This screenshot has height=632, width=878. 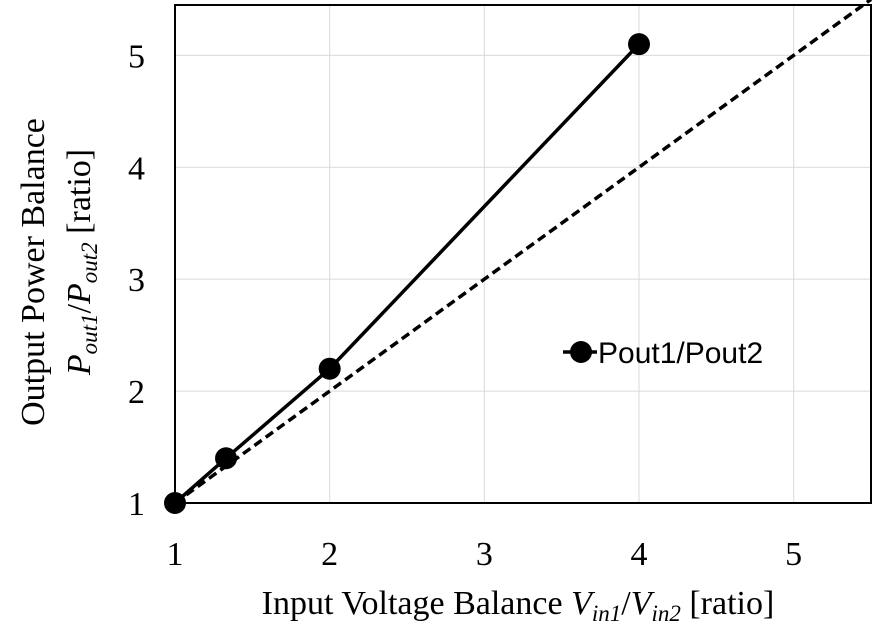 What do you see at coordinates (33, 272) in the screenshot?
I see `y-axis-title-line1: Output Power Balance` at bounding box center [33, 272].